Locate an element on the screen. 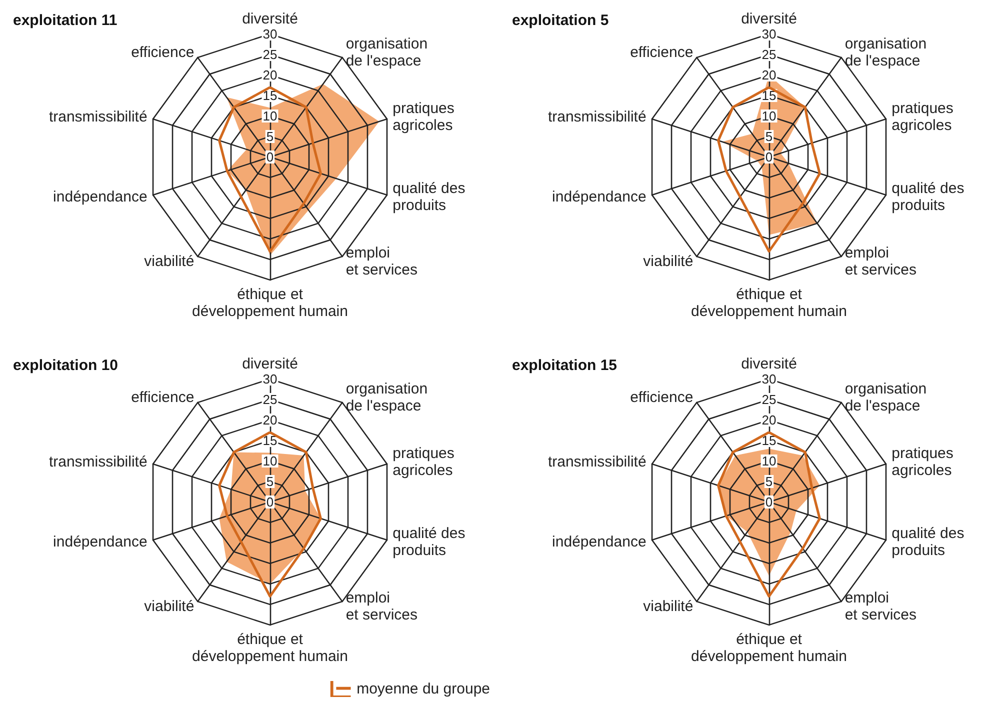 The width and height of the screenshot is (999, 710). chart-title: exploitation 15 is located at coordinates (565, 365).